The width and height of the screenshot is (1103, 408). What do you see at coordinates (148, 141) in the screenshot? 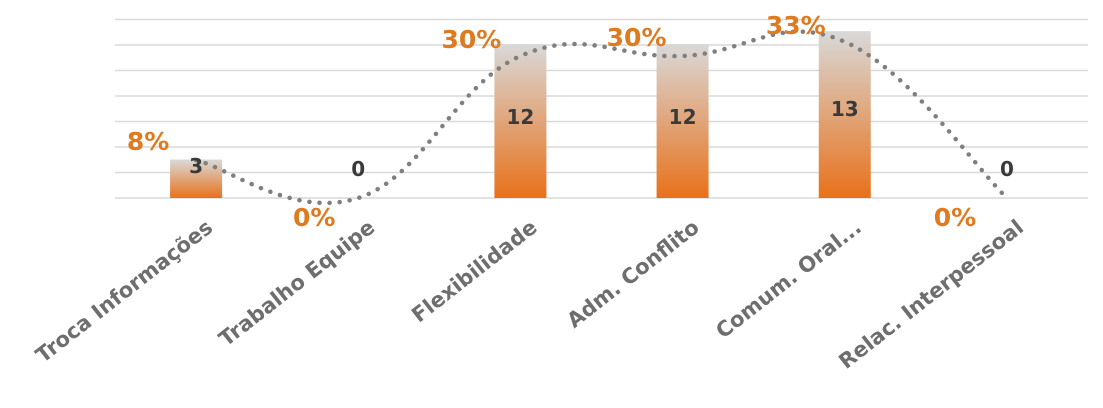
I see `percent-label: 8%` at bounding box center [148, 141].